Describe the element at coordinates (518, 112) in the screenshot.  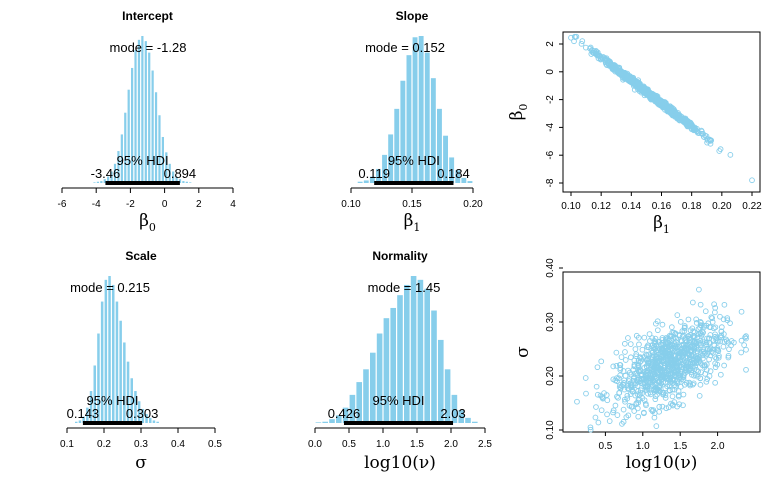
I see `y-axis-label: β0` at that location.